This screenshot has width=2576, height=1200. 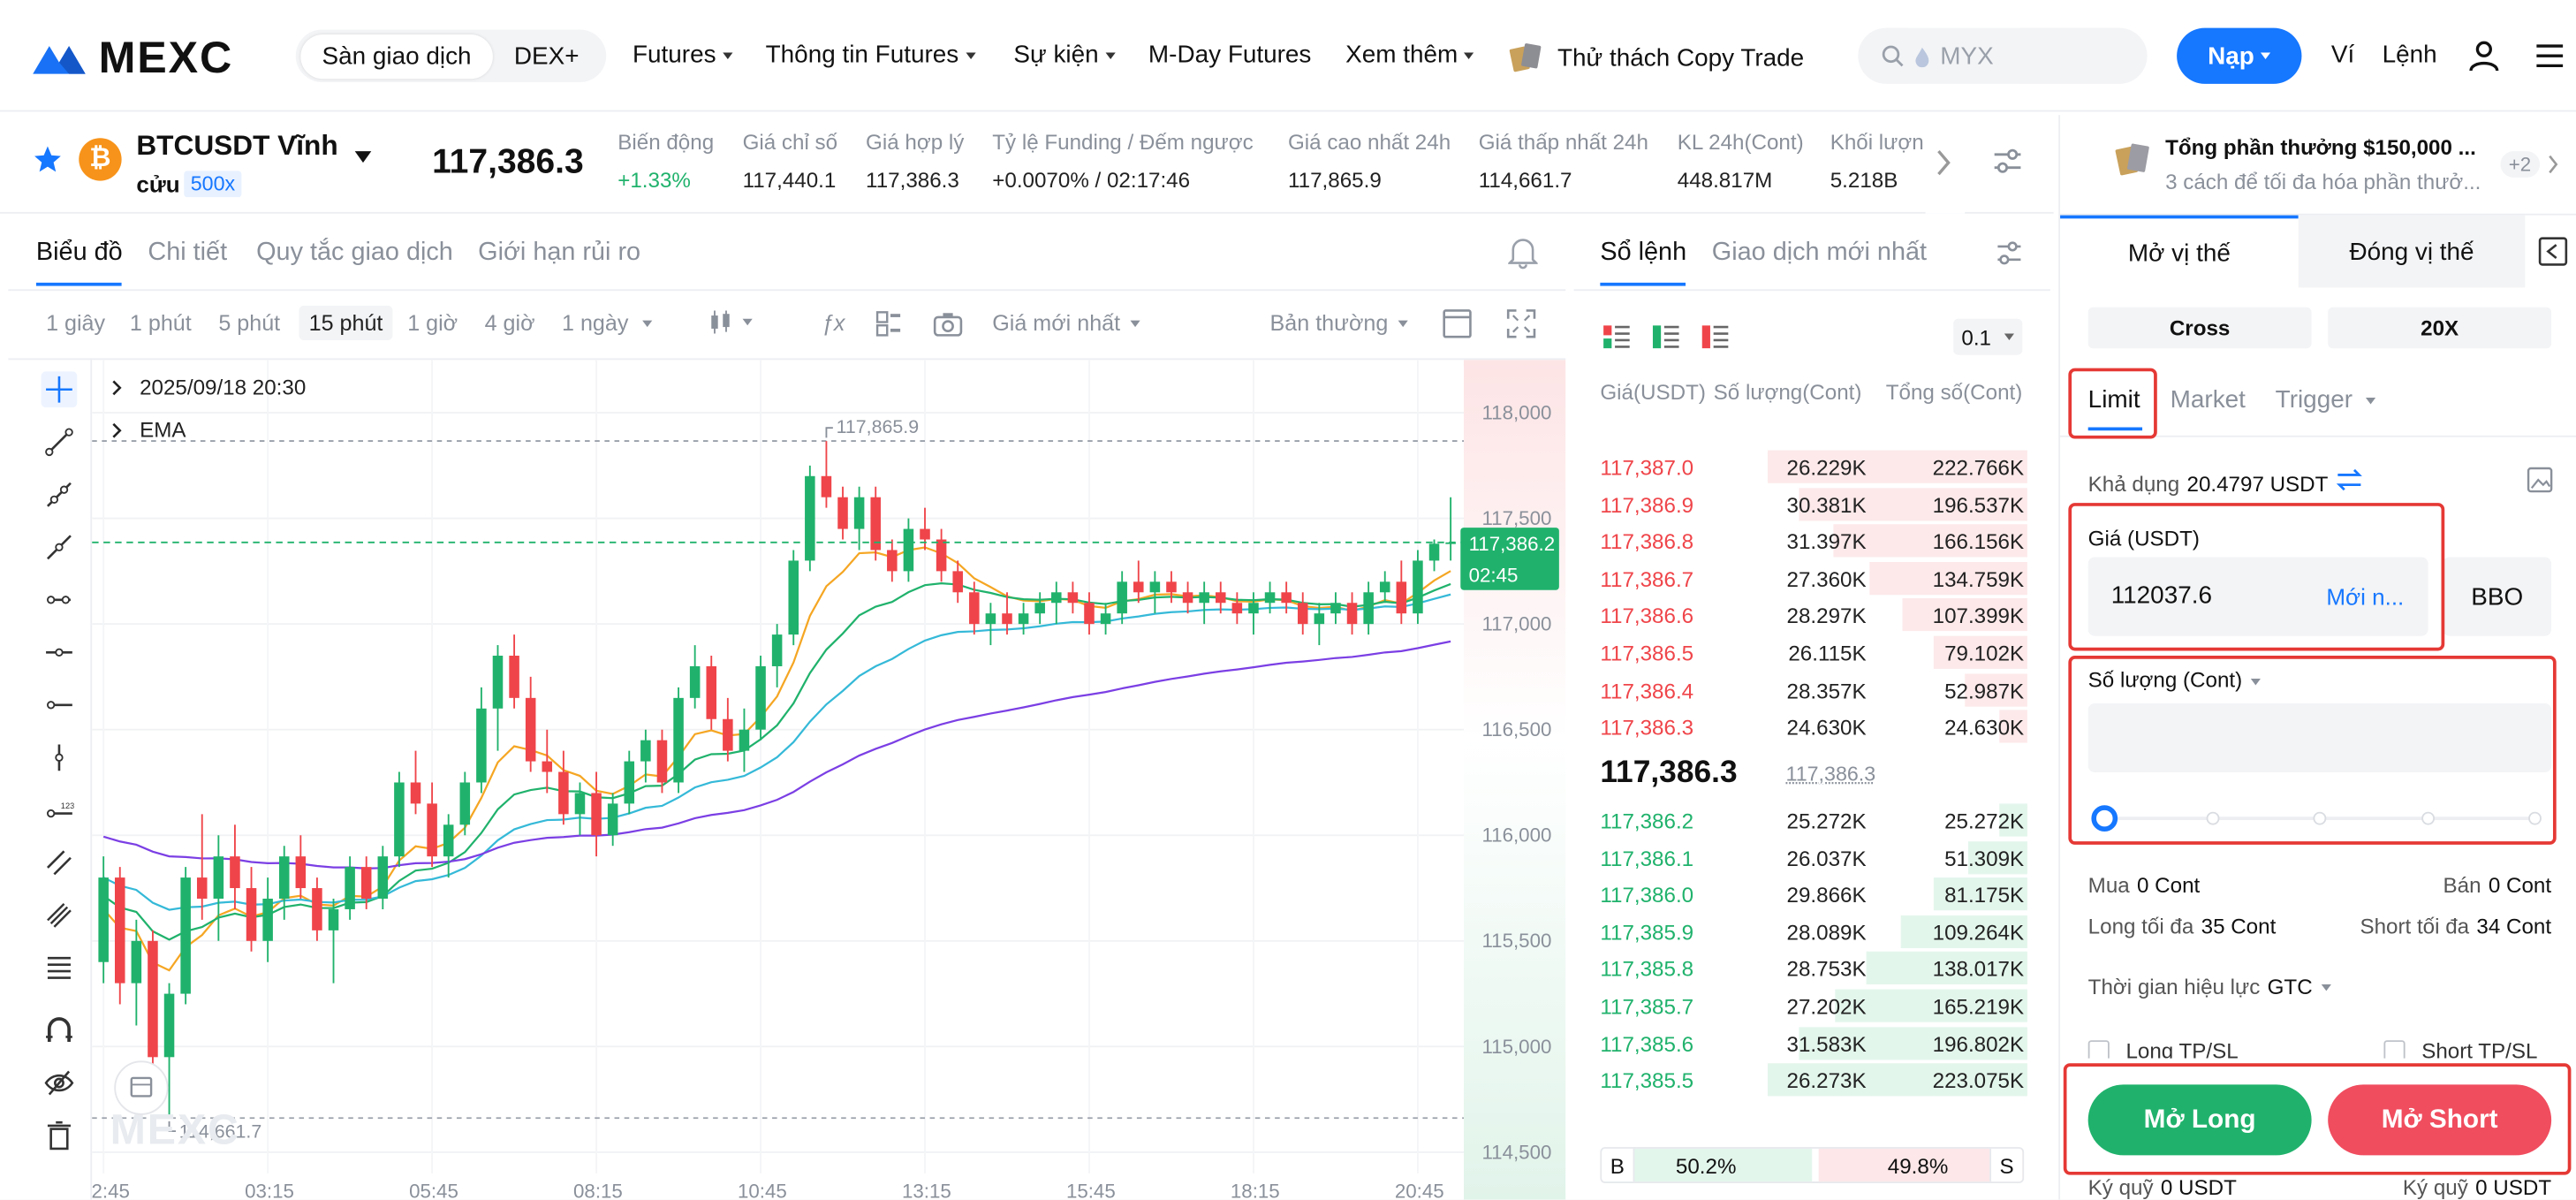 What do you see at coordinates (2483, 56) in the screenshot?
I see `user-icon` at bounding box center [2483, 56].